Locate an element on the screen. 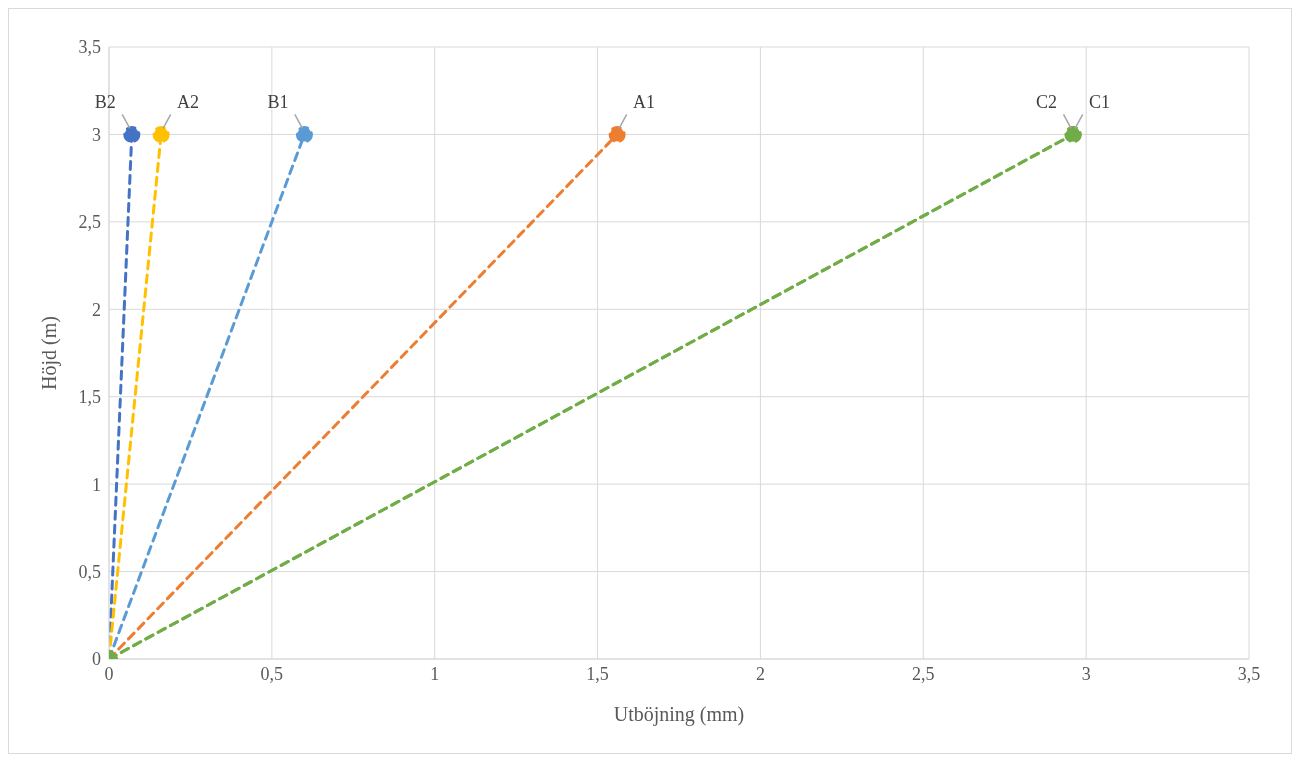 The width and height of the screenshot is (1298, 760). series-label: A1 is located at coordinates (644, 102).